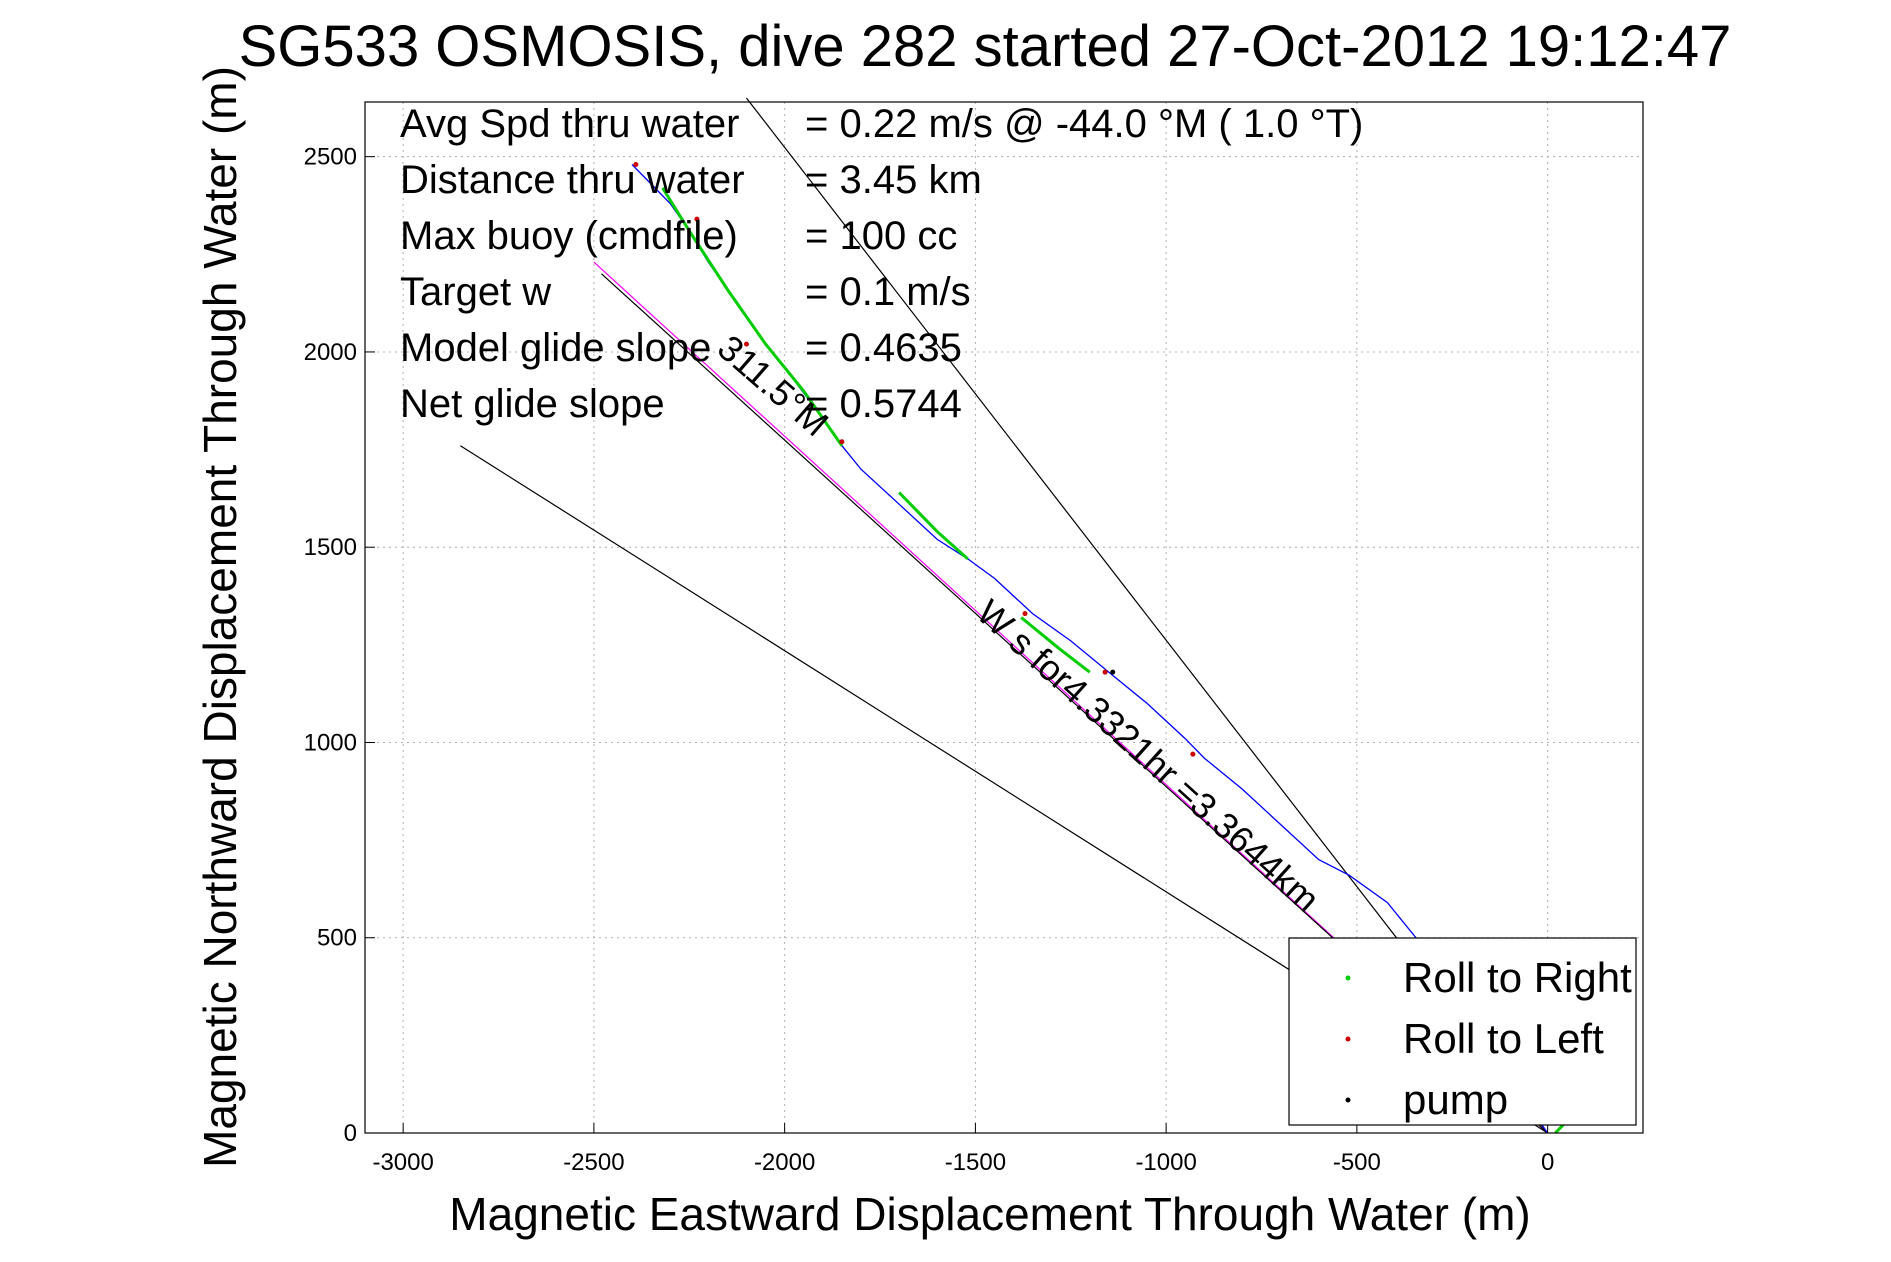 This screenshot has height=1262, width=1891. Describe the element at coordinates (569, 236) in the screenshot. I see `info-label: Max buoy (cmdfile)` at that location.